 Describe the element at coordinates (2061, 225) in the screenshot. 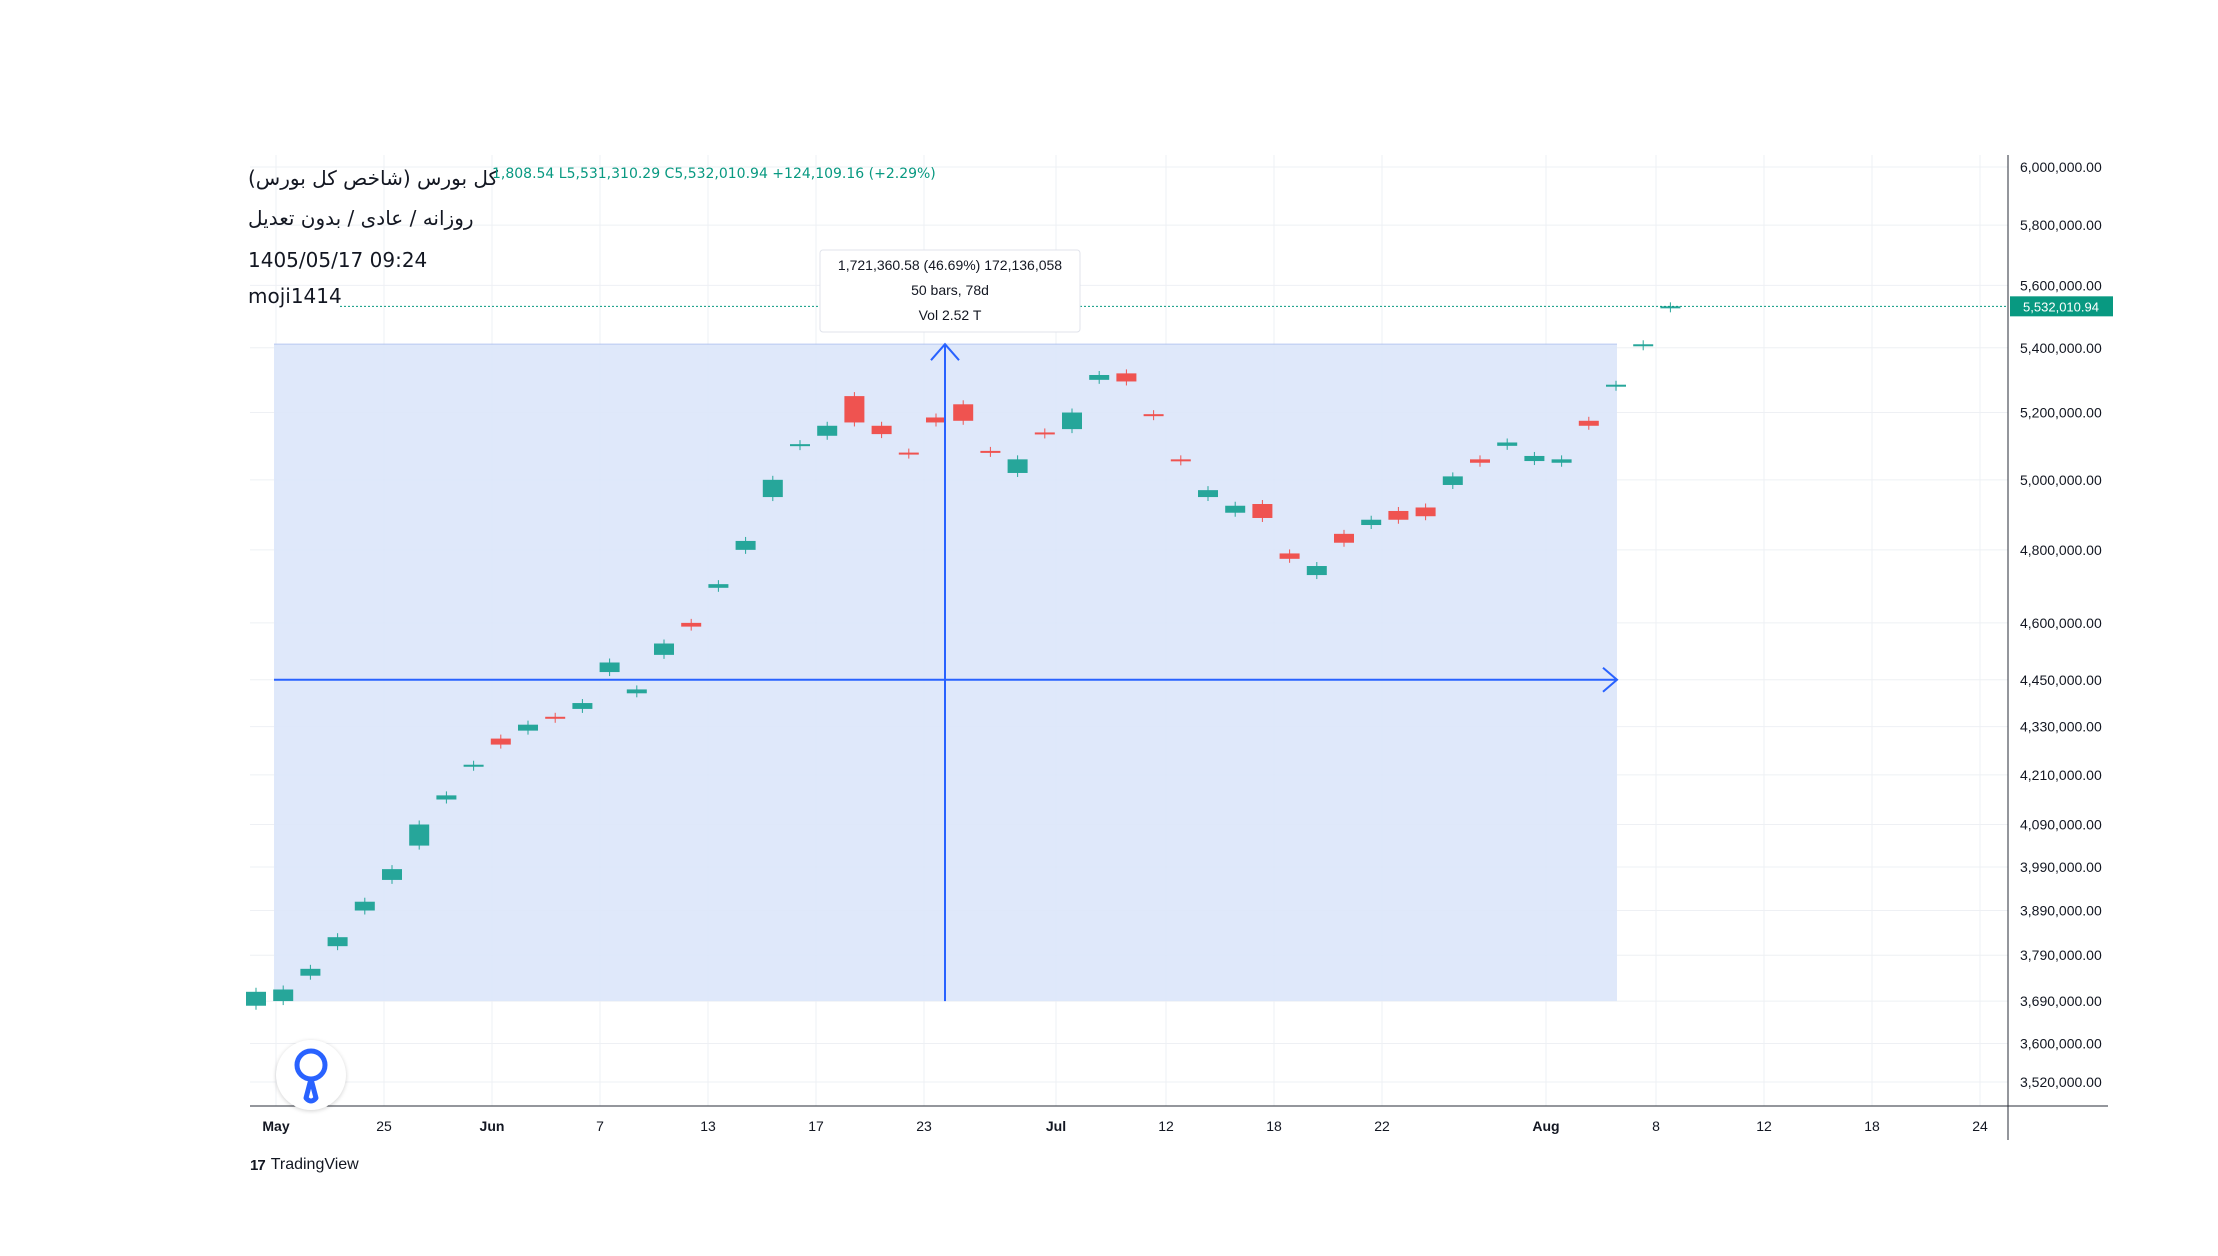

I see `price-tick-label: 5,800,000.00` at that location.